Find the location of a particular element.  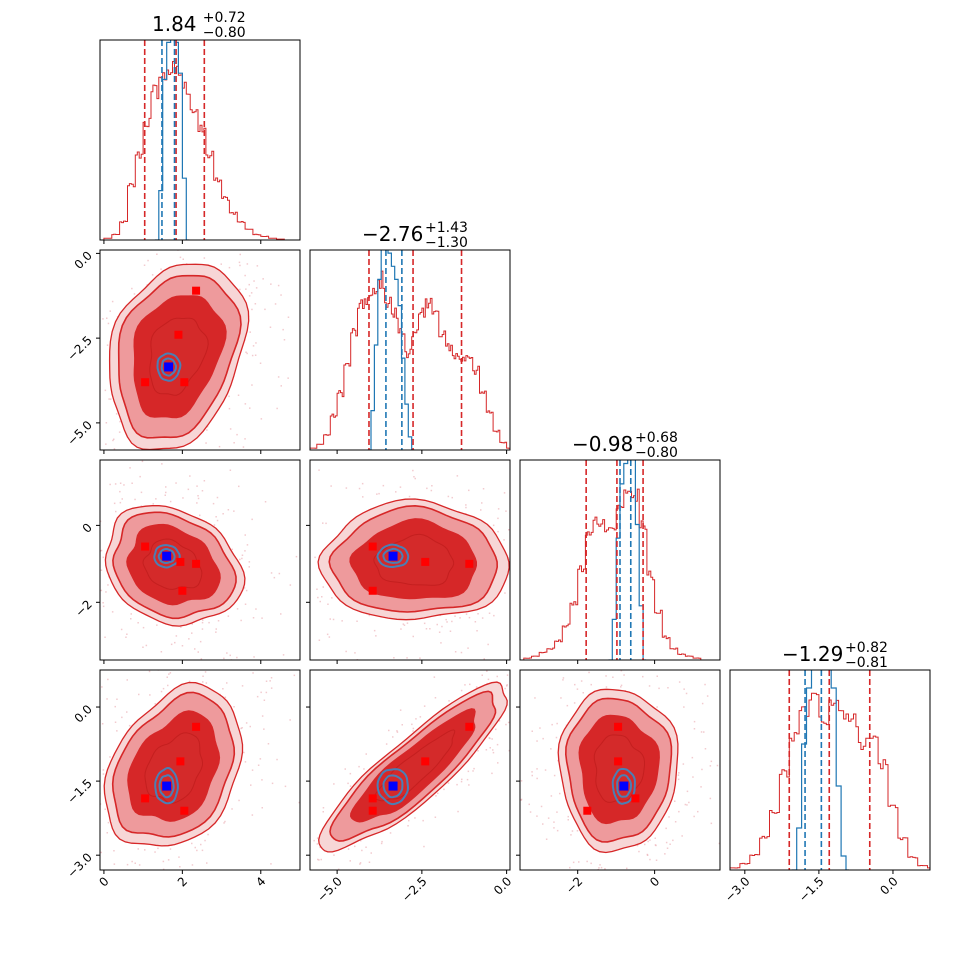

xtick-label-p2-2: −2.5 is located at coordinates (414, 889).